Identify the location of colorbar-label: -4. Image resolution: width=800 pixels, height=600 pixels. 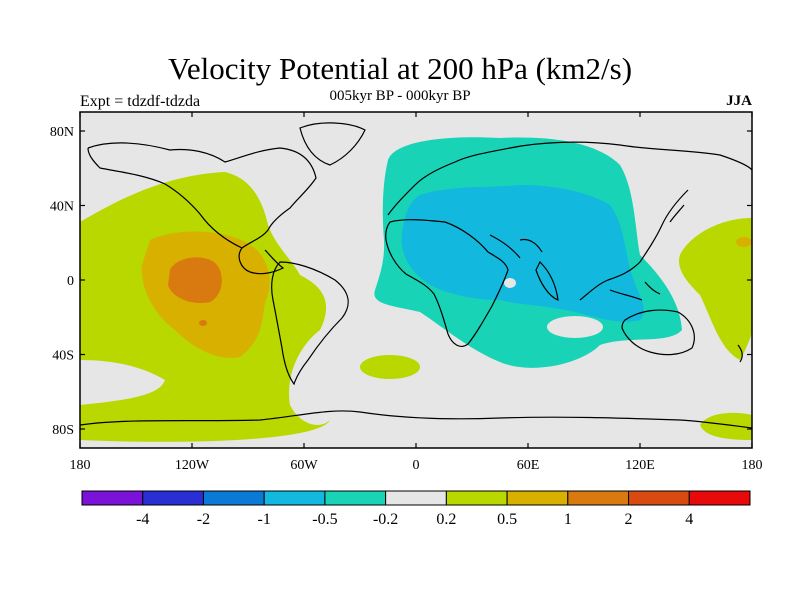
(142, 519).